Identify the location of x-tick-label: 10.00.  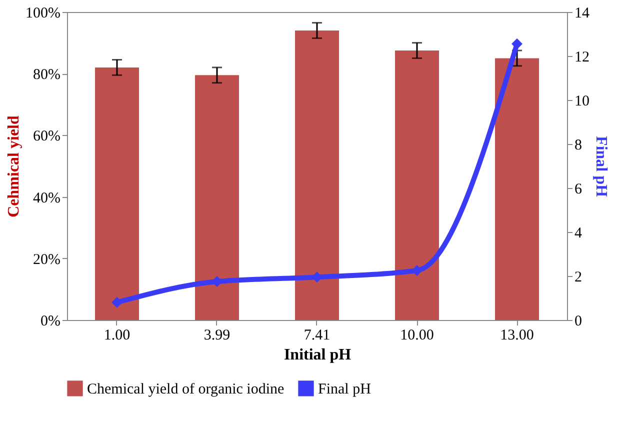
(417, 336).